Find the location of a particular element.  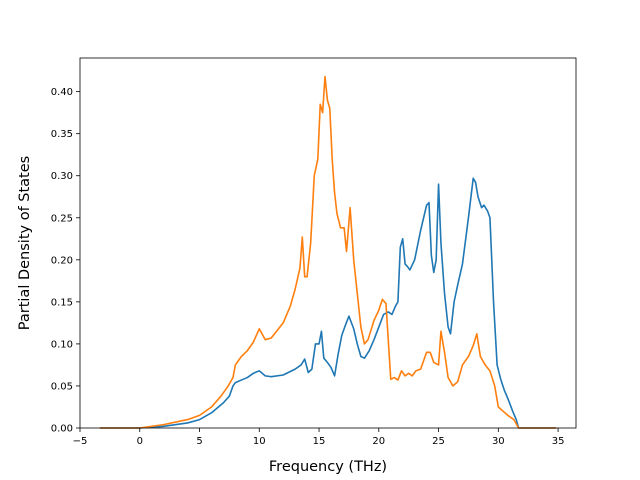

y-tick-label: 0.05 is located at coordinates (62, 386).